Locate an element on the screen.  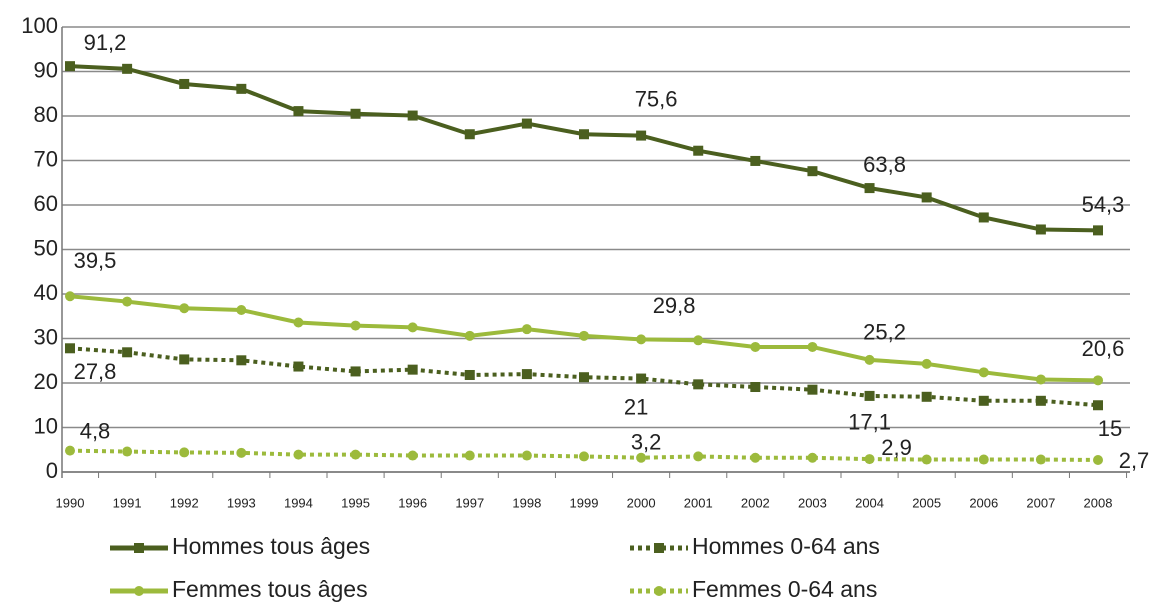
x-tick-label: 2008 is located at coordinates (1098, 502).